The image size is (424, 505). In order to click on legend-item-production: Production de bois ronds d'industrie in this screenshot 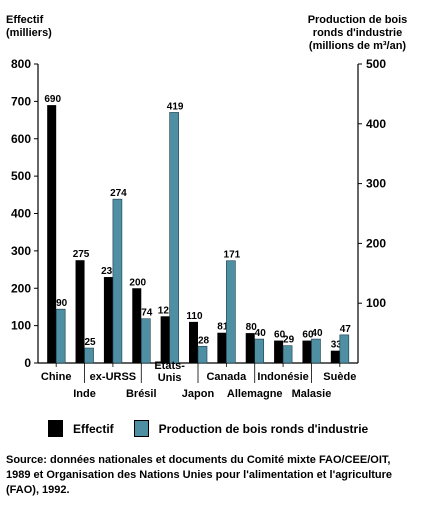, I will do `click(251, 428)`.